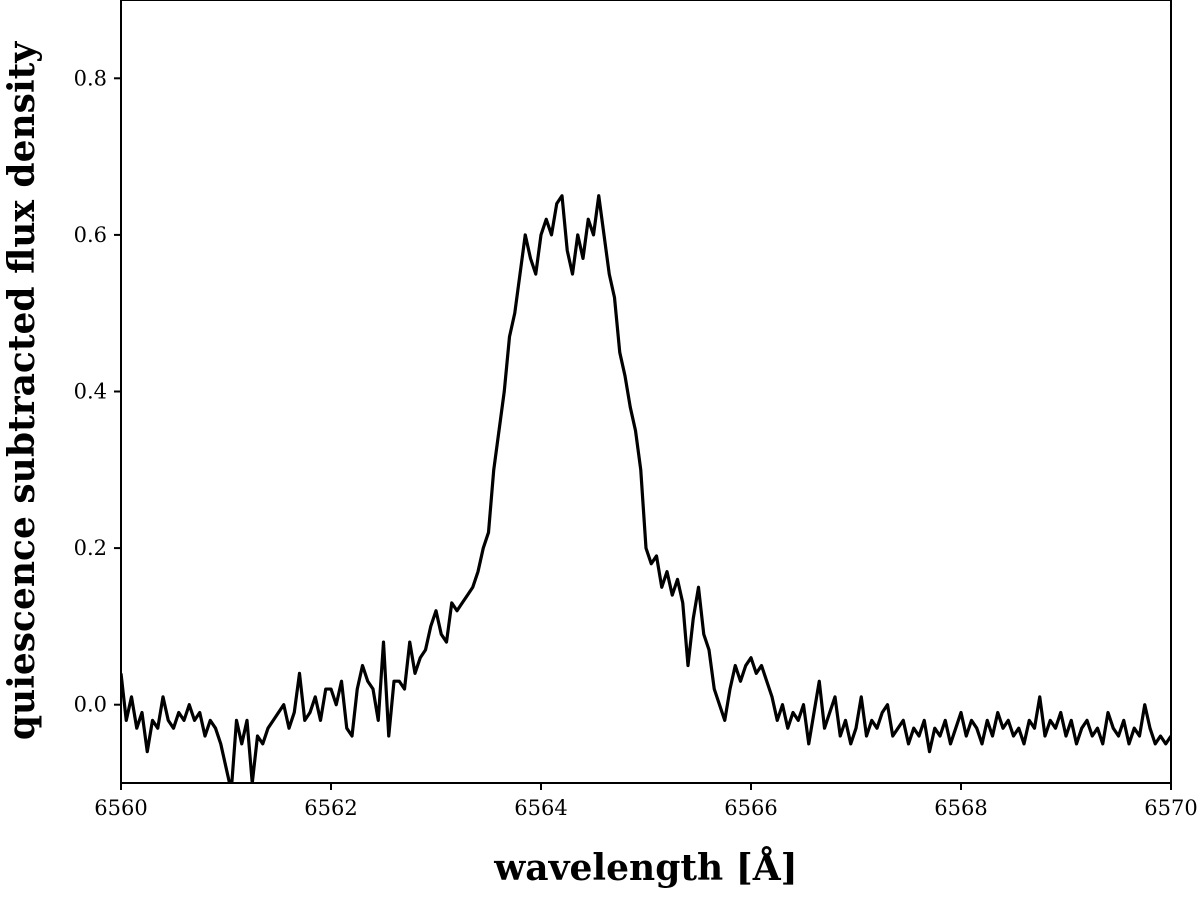 The width and height of the screenshot is (1200, 899). What do you see at coordinates (540, 808) in the screenshot?
I see `x-tick-label: 6564` at bounding box center [540, 808].